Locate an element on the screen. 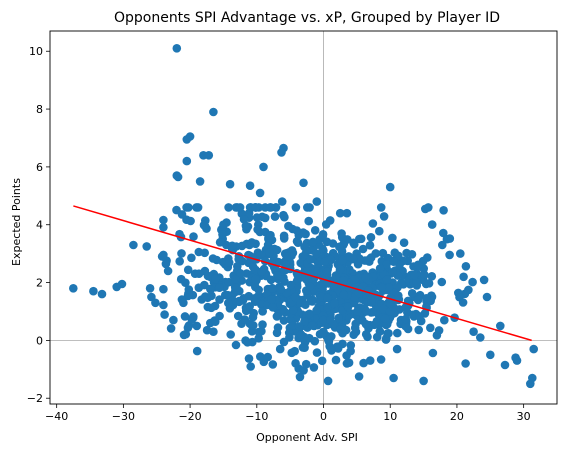 Image resolution: width=565 pixels, height=453 pixels. y-axis-label: Expected Points is located at coordinates (16, 222).